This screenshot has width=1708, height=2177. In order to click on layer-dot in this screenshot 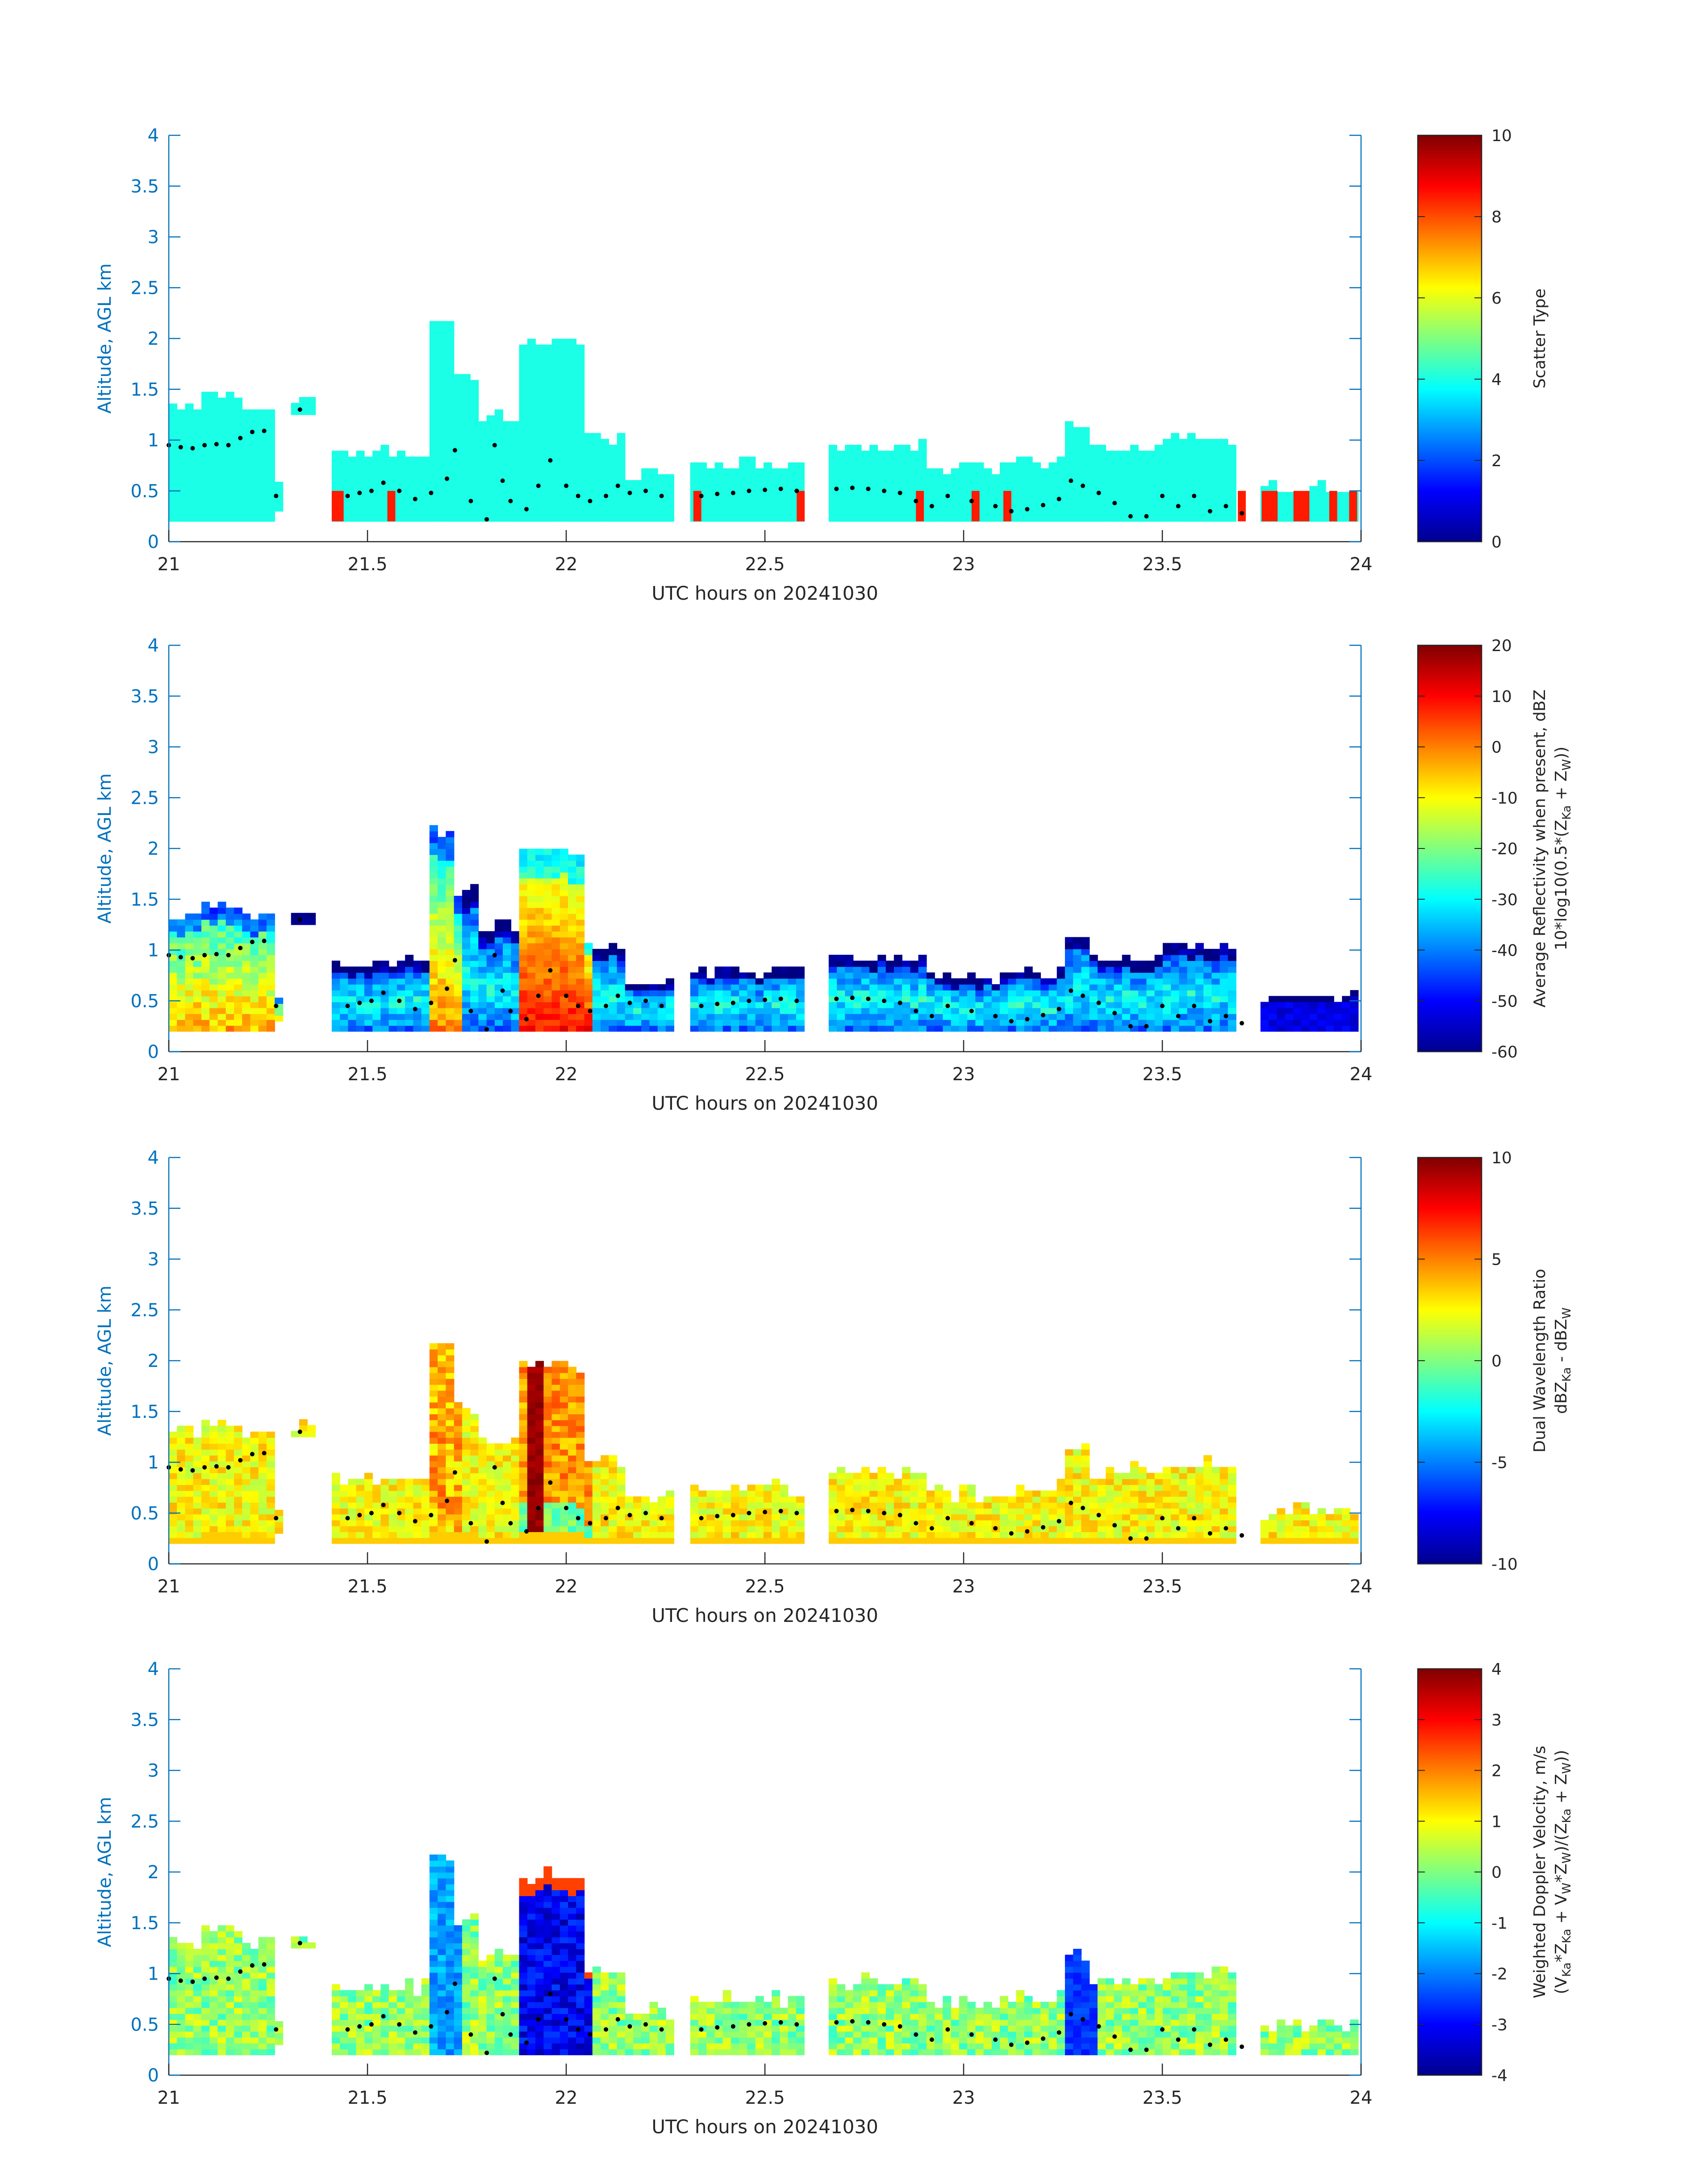, I will do `click(578, 495)`.